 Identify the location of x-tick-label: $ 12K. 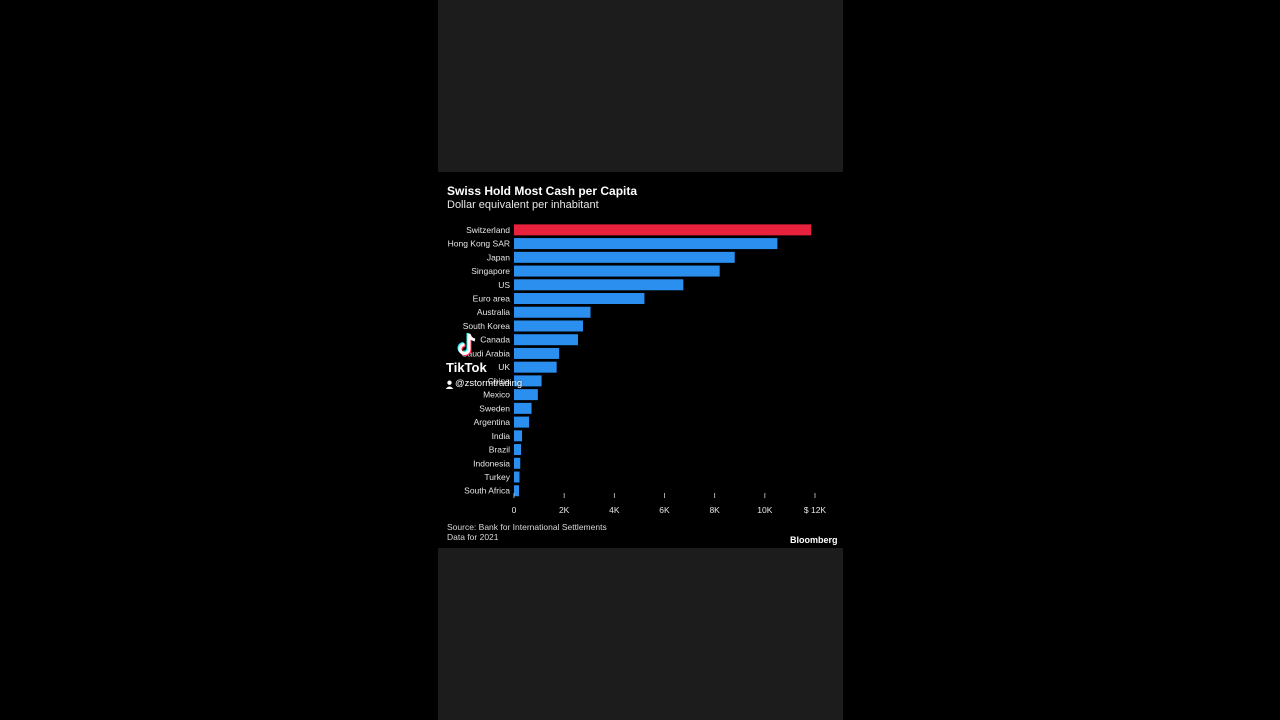
(815, 510).